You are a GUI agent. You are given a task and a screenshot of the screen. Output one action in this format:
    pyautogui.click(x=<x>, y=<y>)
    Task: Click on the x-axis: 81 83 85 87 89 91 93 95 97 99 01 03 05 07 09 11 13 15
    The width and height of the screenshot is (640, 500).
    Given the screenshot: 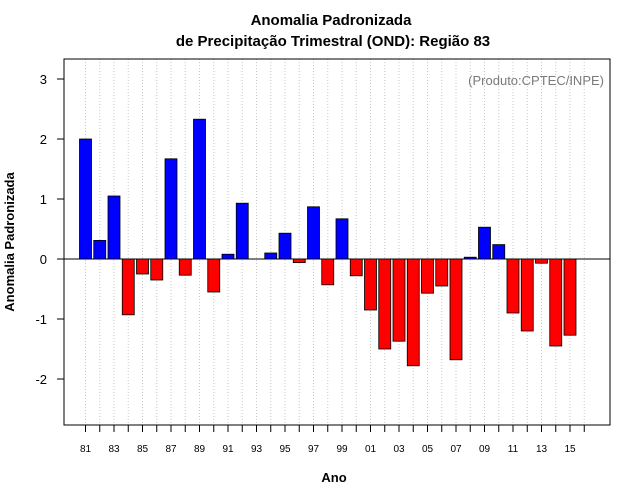 What is the action you would take?
    pyautogui.click(x=332, y=440)
    